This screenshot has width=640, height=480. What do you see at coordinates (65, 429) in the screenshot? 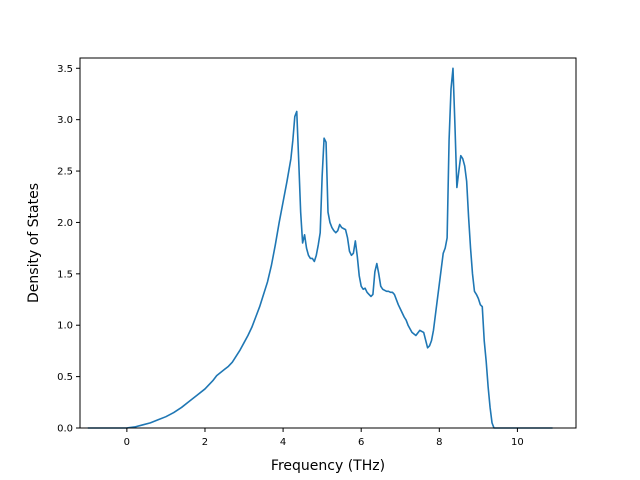
I see `y-tick-label: 0.0` at bounding box center [65, 429].